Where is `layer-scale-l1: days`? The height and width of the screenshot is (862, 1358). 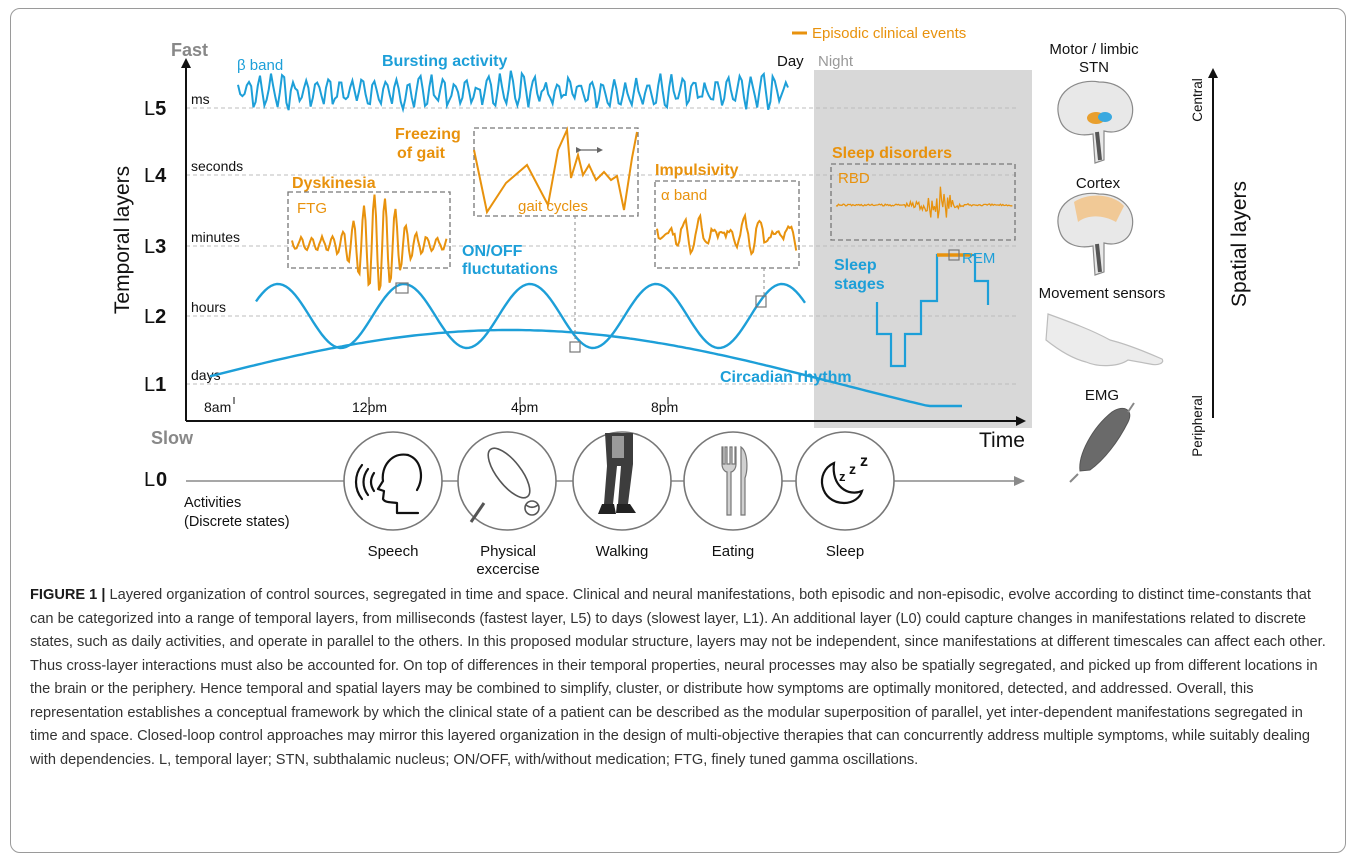 layer-scale-l1: days is located at coordinates (206, 375).